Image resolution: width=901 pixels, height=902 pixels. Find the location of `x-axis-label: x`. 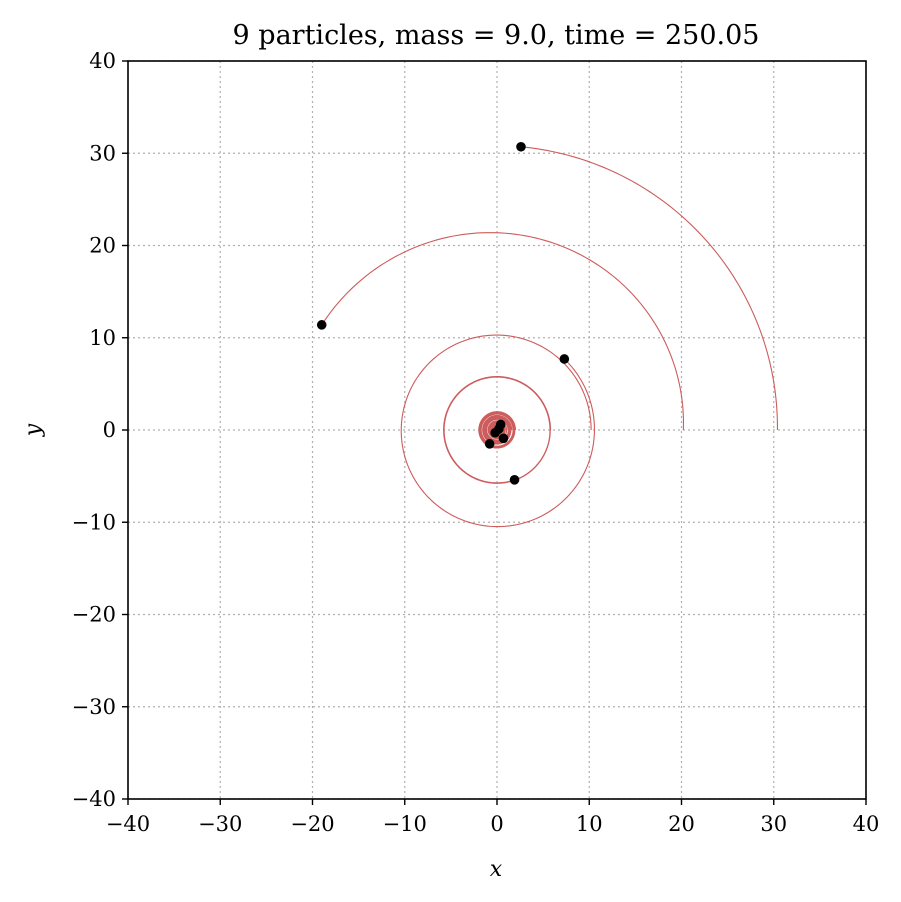

x-axis-label: x is located at coordinates (496, 869).